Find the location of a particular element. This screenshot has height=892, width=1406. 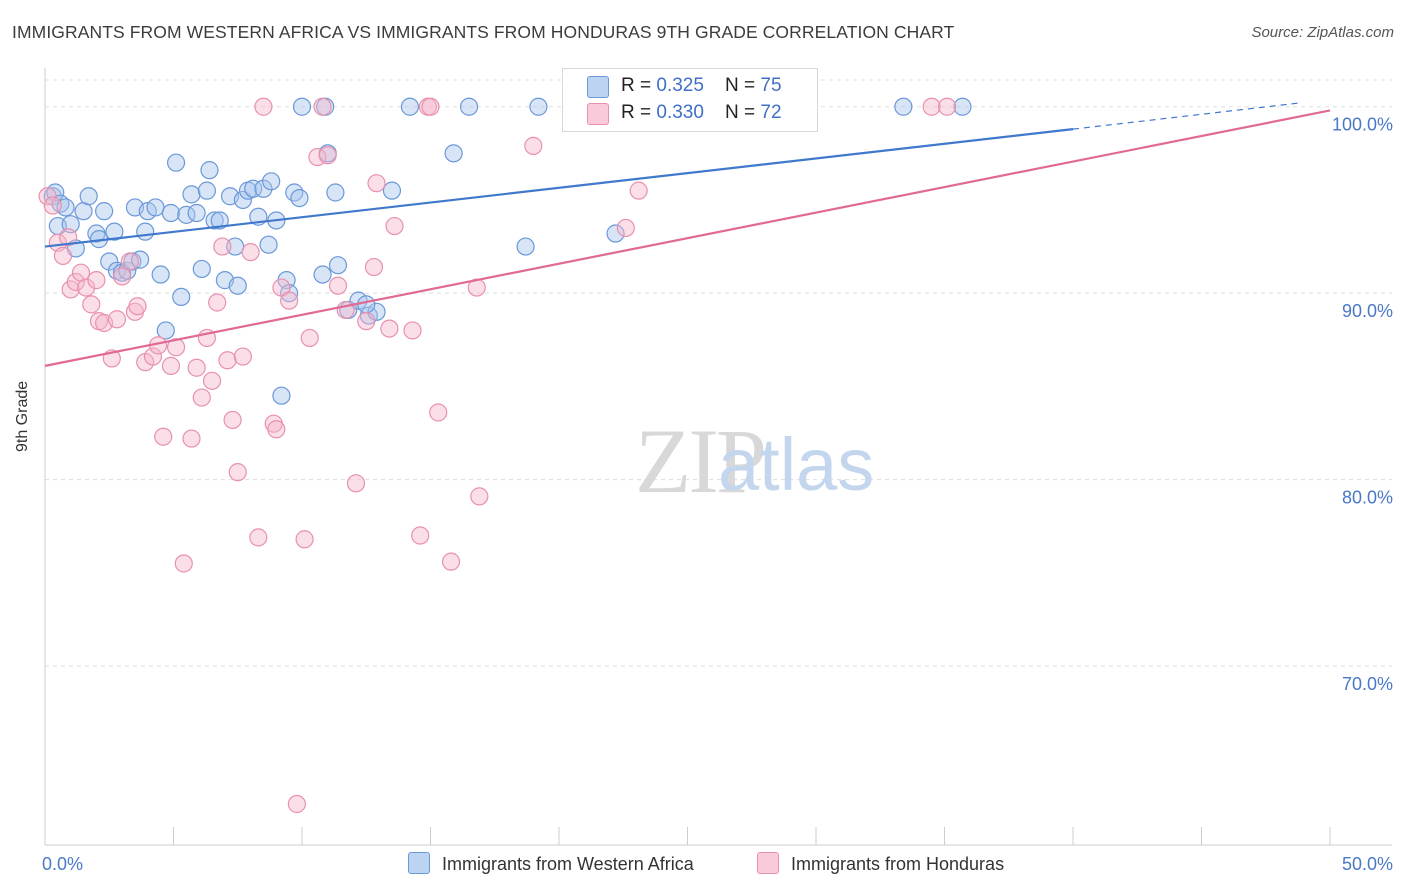

bottom-legend-honduras: Immigrants from Honduras is located at coordinates (880, 863).